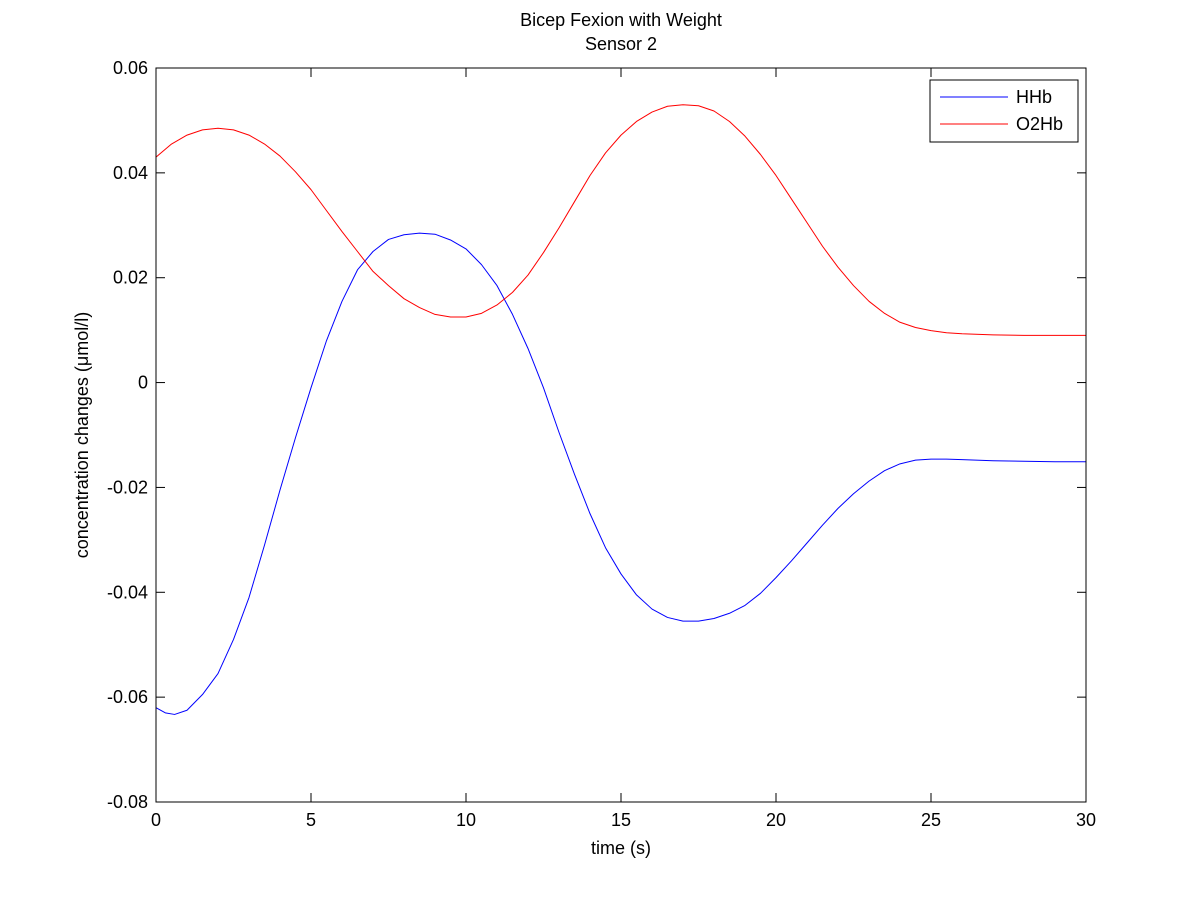 The image size is (1200, 900). Describe the element at coordinates (1034, 97) in the screenshot. I see `legend-label-hhb: HHb` at that location.